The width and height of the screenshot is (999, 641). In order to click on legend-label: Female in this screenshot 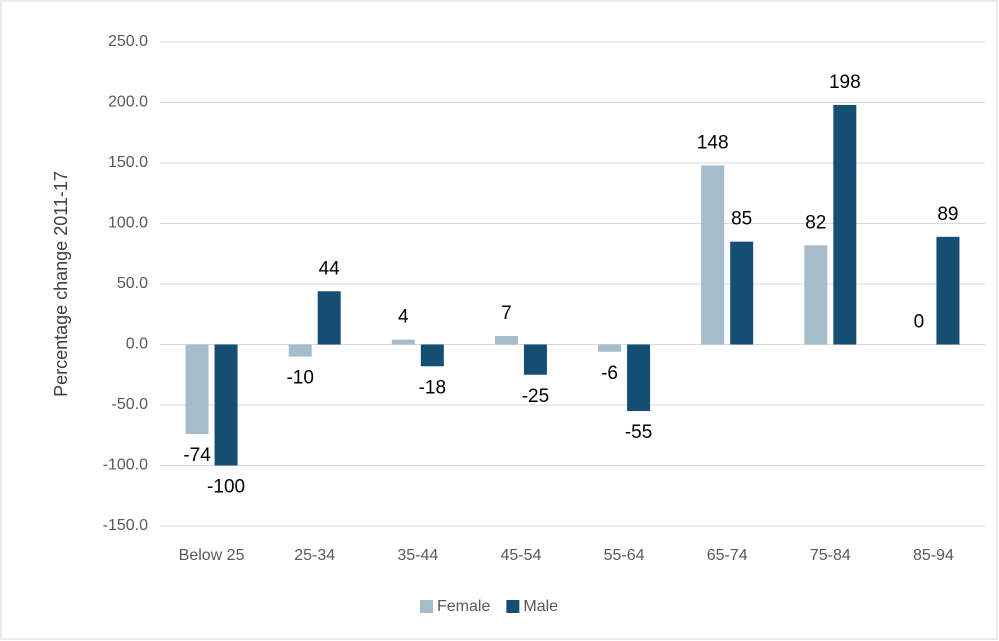, I will do `click(463, 606)`.